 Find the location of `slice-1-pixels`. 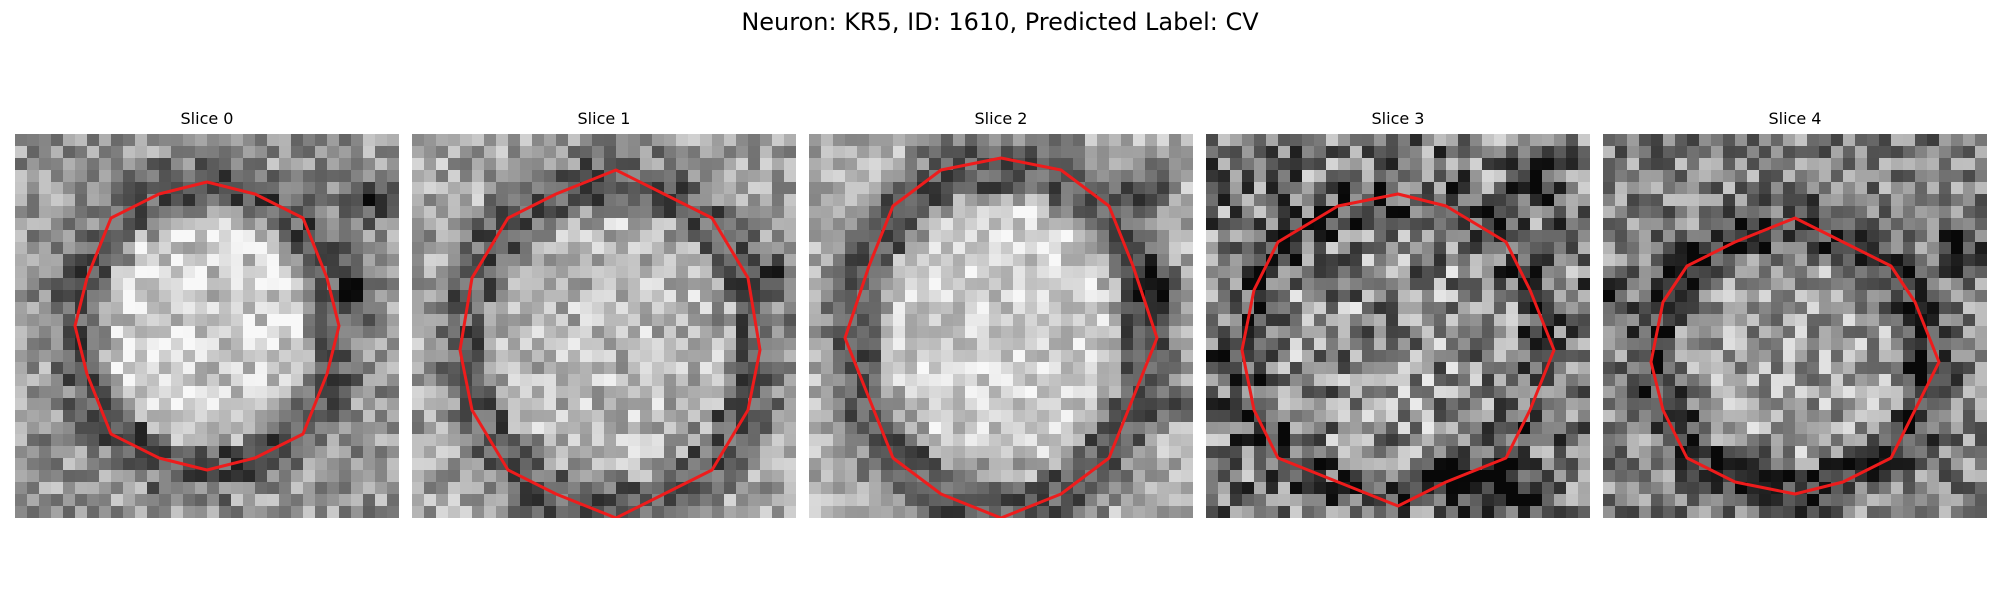

slice-1-pixels is located at coordinates (604, 326).